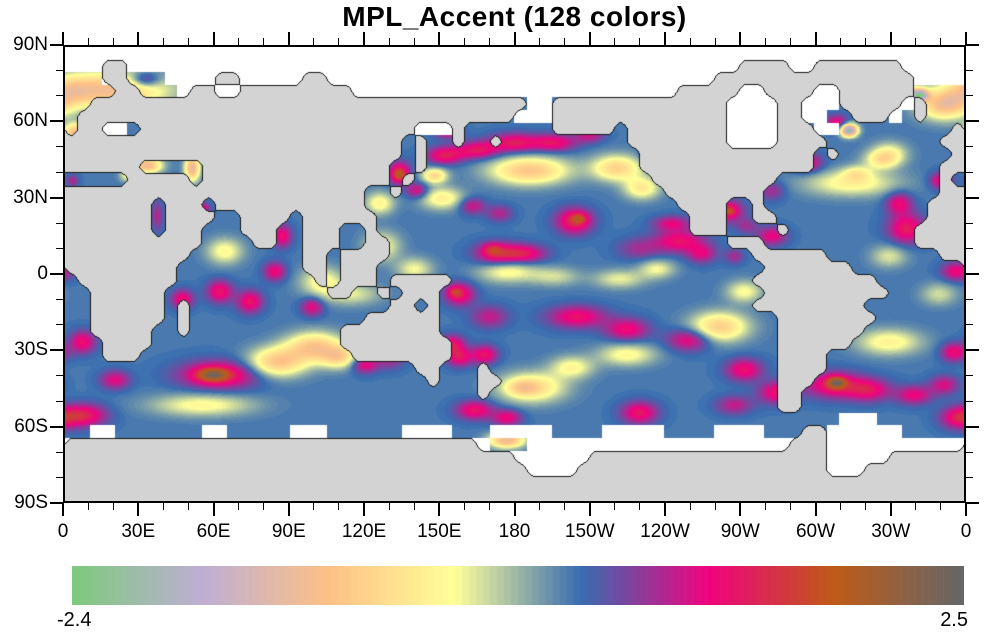  What do you see at coordinates (31, 502) in the screenshot?
I see `y-axis-tick-label: 90S` at bounding box center [31, 502].